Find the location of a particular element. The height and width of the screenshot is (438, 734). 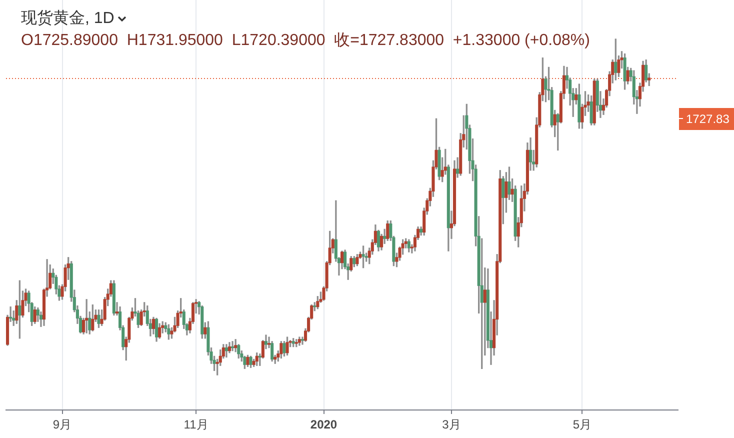

chart-title: 现货黄金, 1D is located at coordinates (67, 18).